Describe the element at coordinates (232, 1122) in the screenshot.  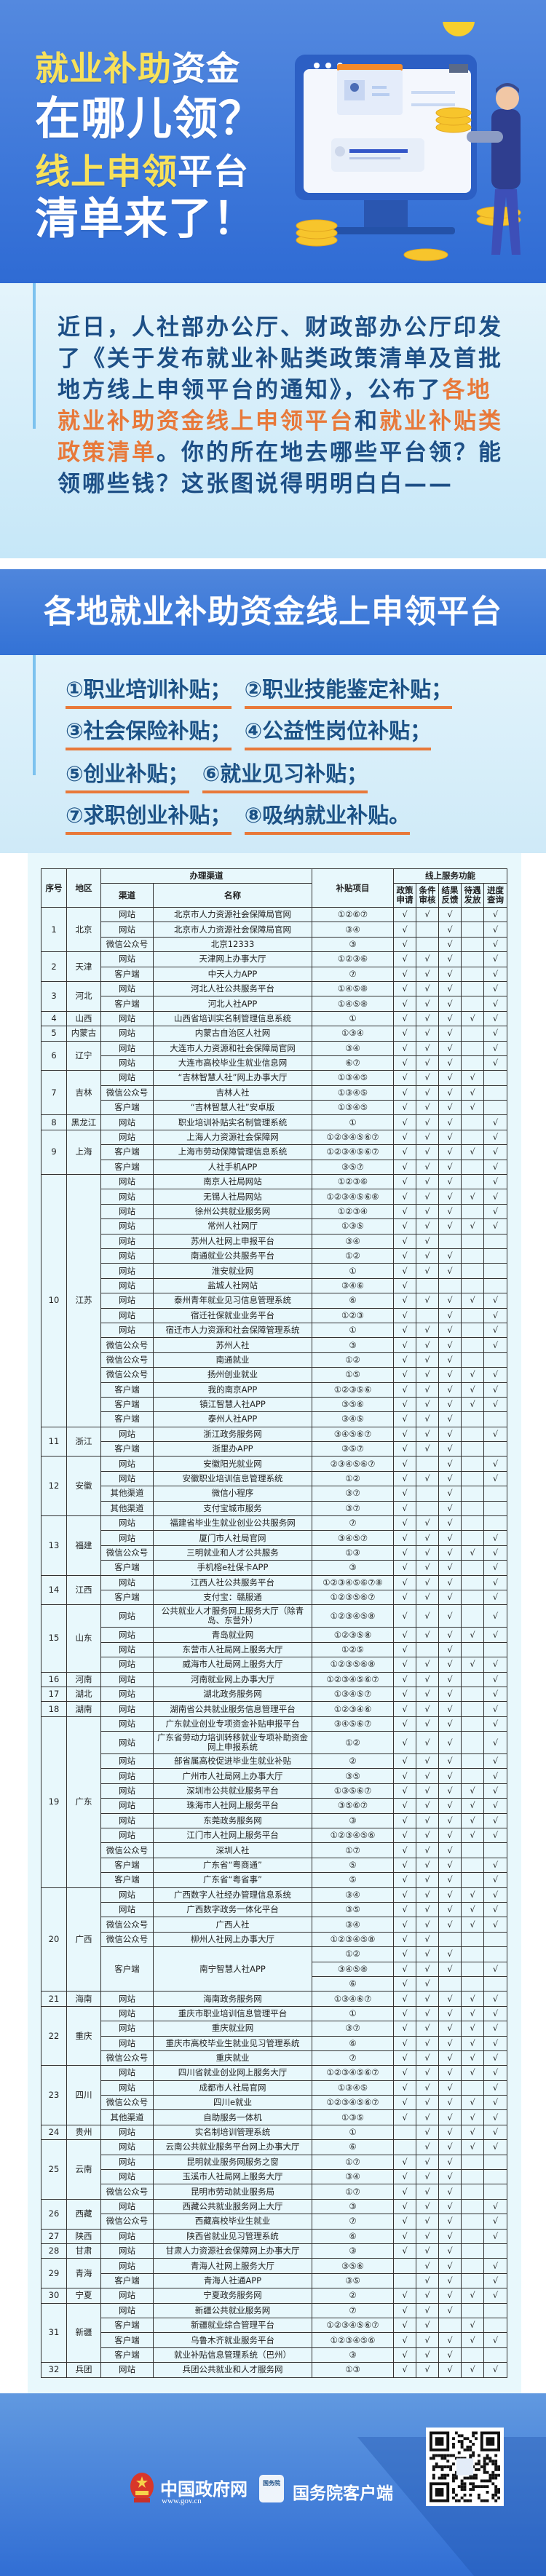
I see `row-platform-name: 职业培训补贴实名制管理系统` at that location.